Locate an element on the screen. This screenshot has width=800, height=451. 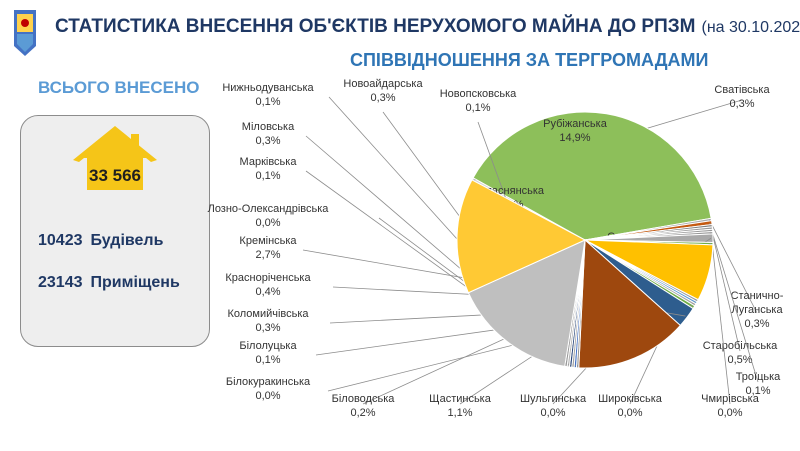
slice-label-14: Красноріченська 0,4% is located at coordinates (268, 285).